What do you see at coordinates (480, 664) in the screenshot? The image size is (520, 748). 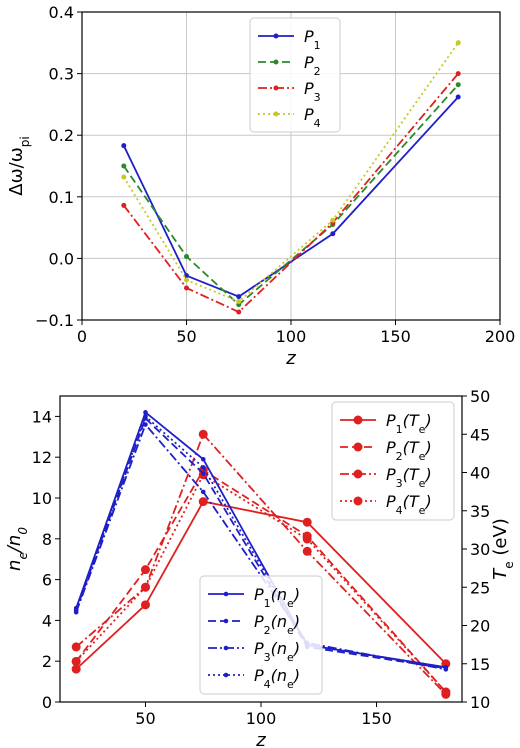 I see `y-right-tick-label: 15` at bounding box center [480, 664].